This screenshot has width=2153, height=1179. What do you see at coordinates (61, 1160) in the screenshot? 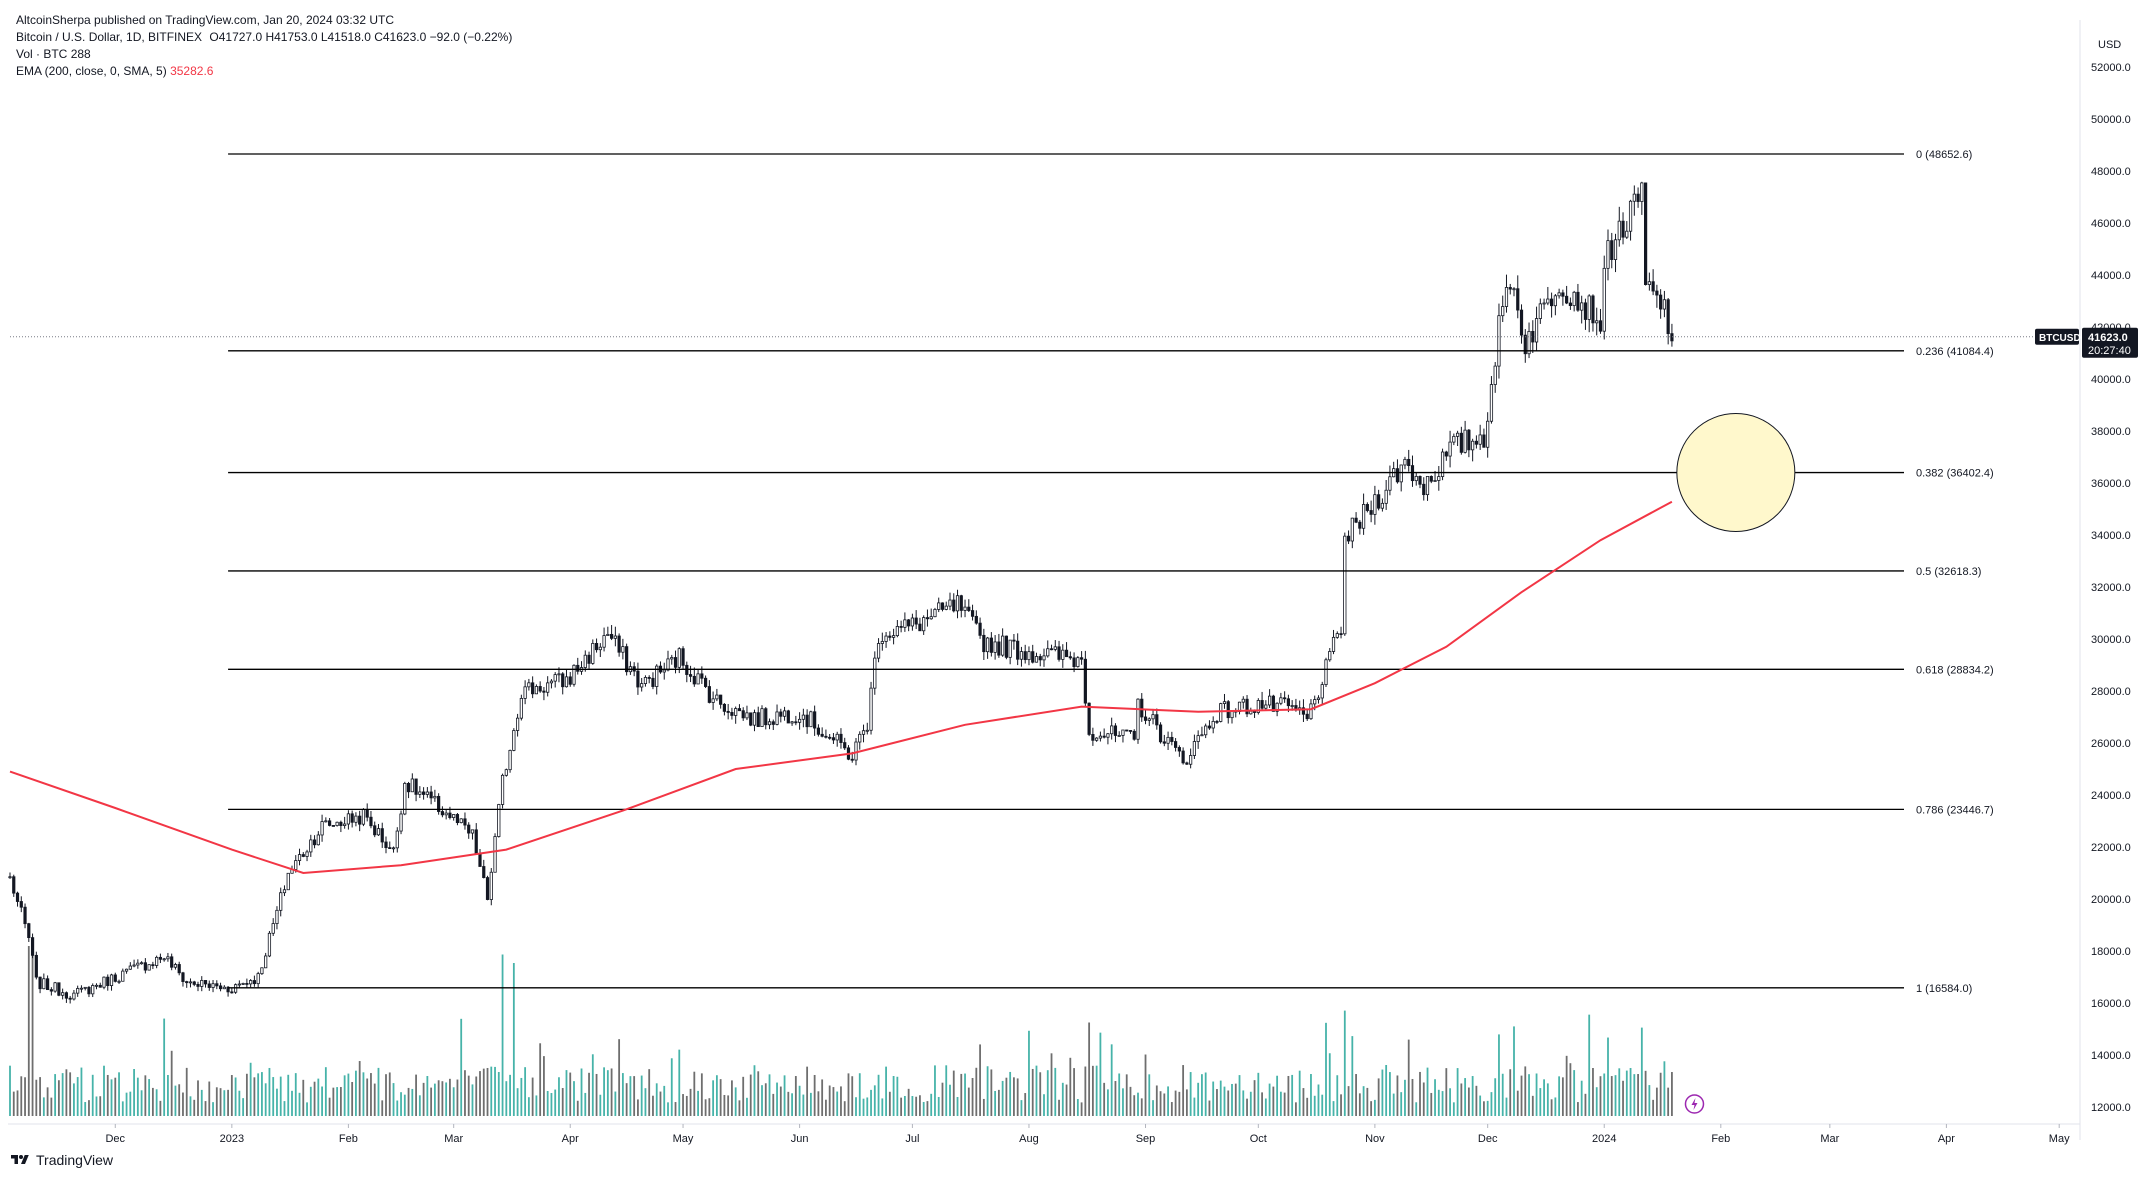
I see `tradingview-footer: TradingView` at bounding box center [61, 1160].